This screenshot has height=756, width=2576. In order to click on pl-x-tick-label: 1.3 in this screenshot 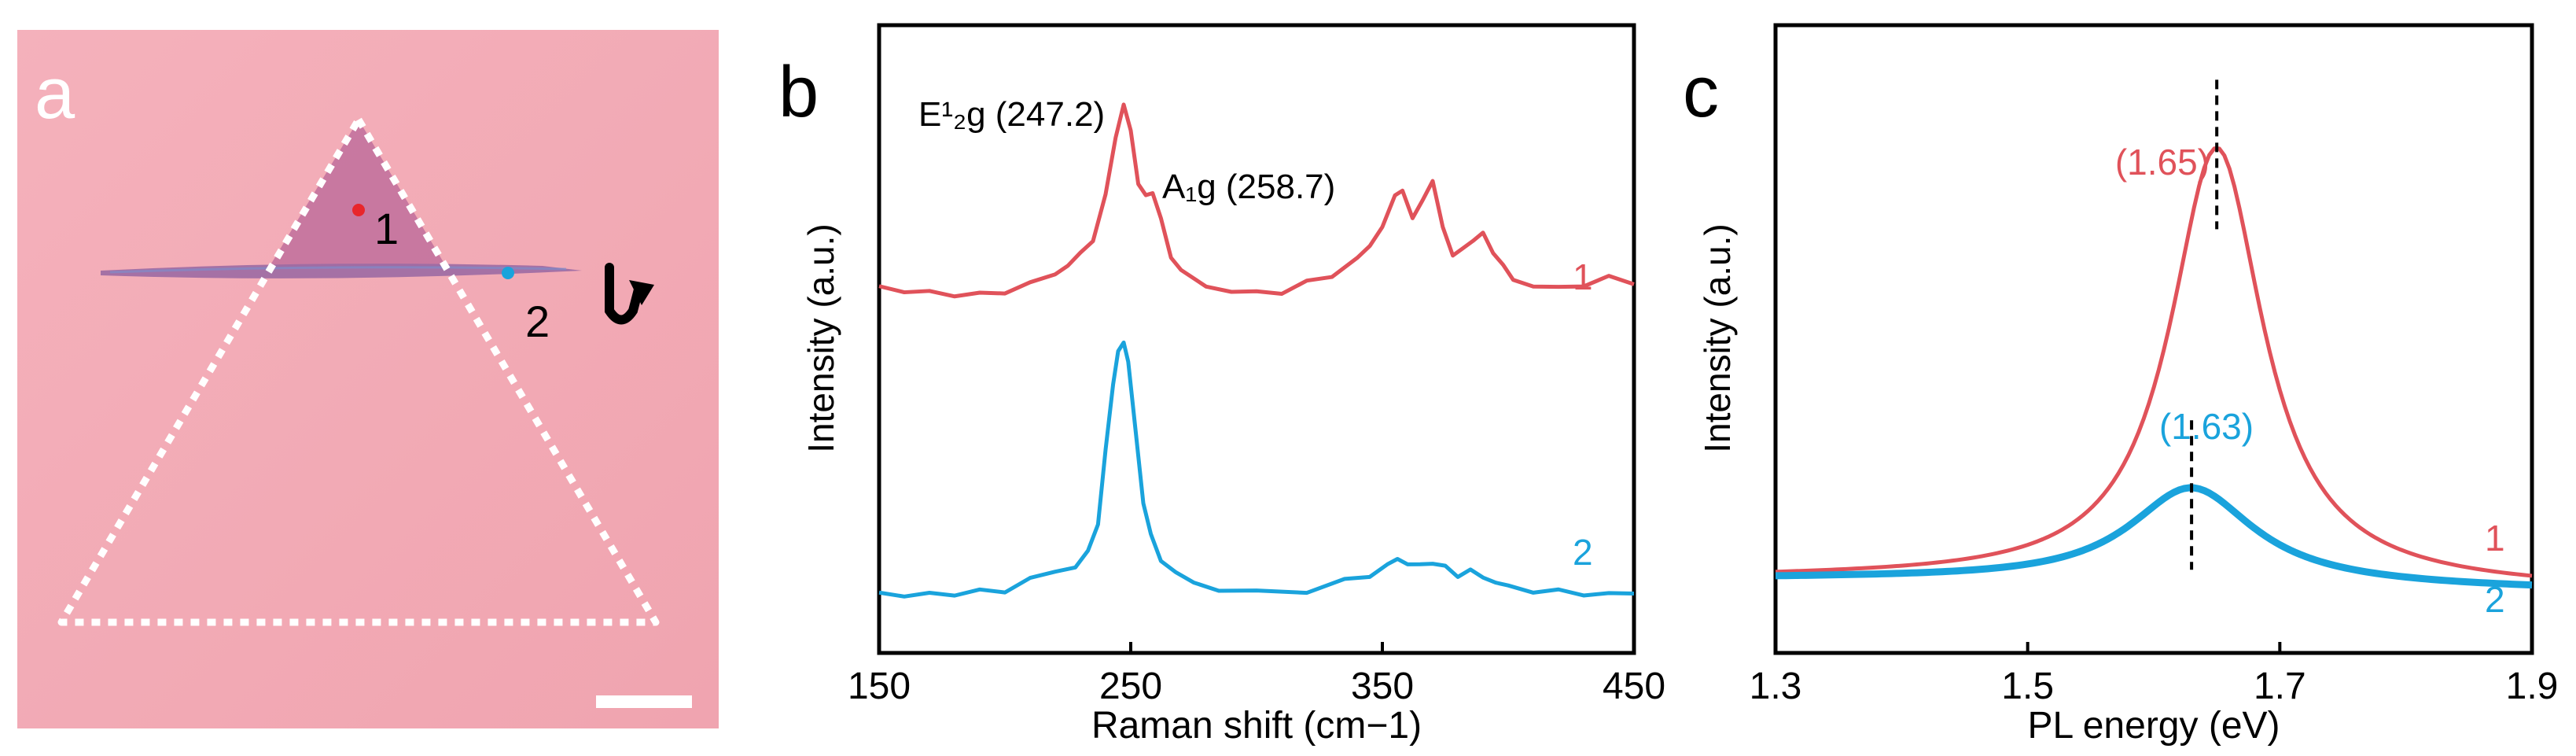, I will do `click(1776, 686)`.